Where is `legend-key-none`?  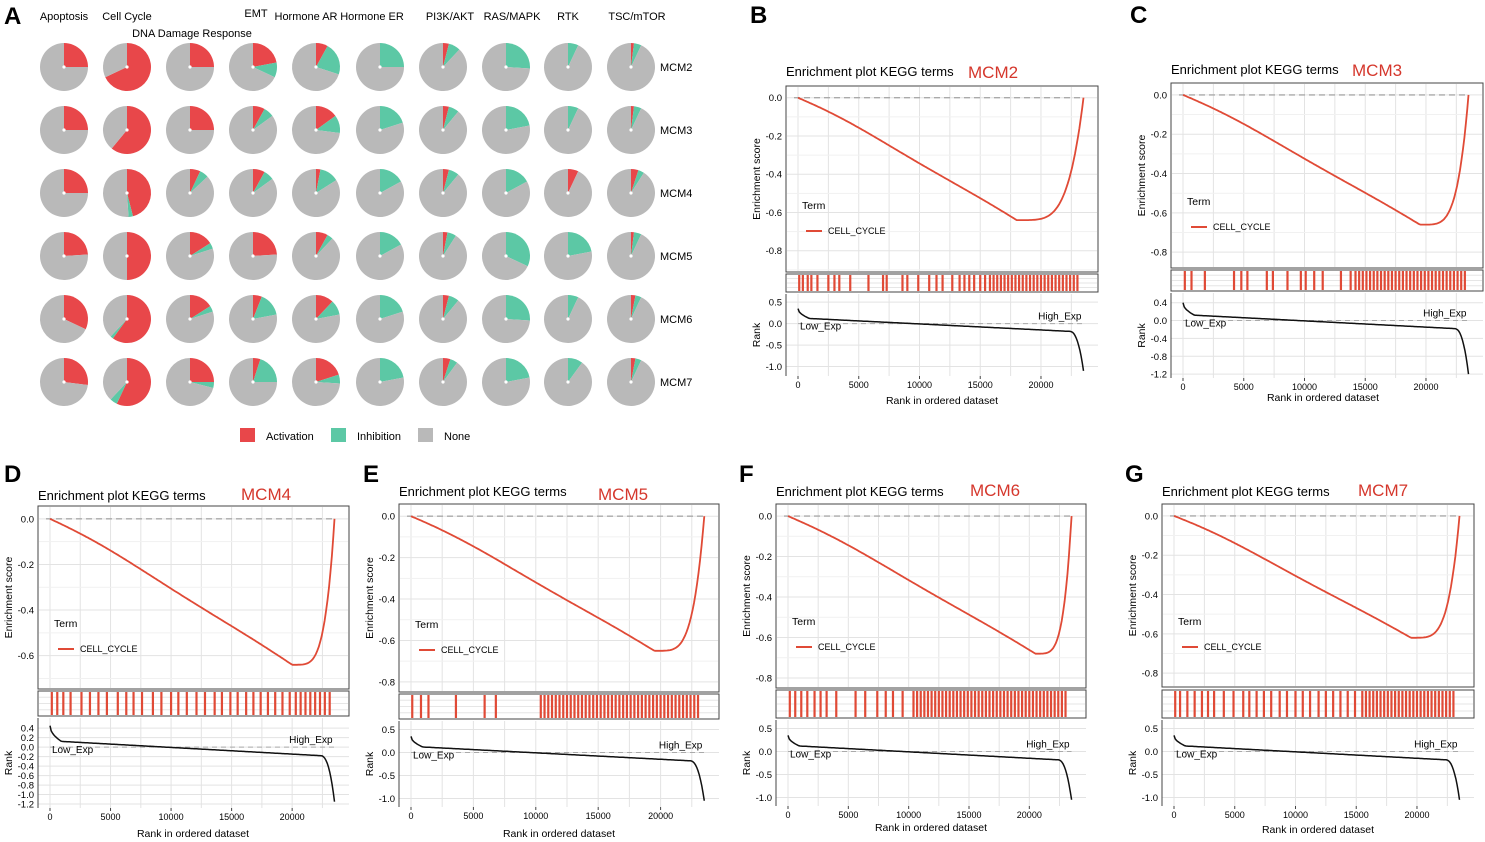
legend-key-none is located at coordinates (425, 435).